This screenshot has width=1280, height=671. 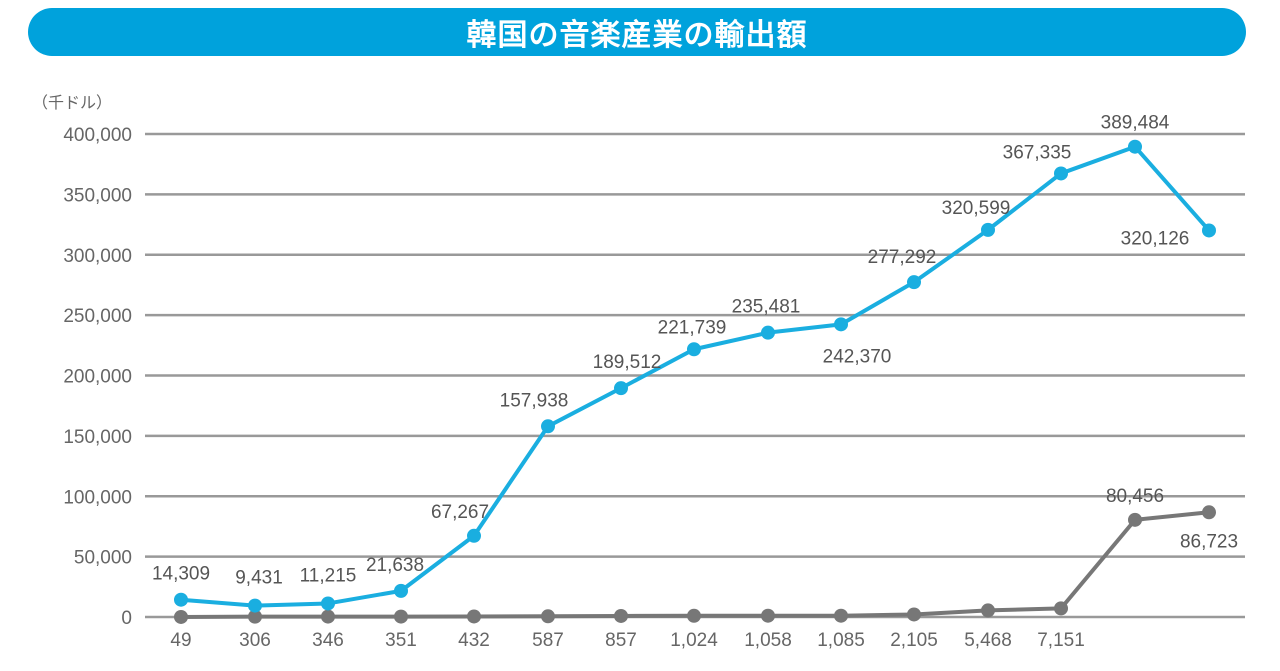 I want to click on x-tick-label: 857, so click(x=621, y=640).